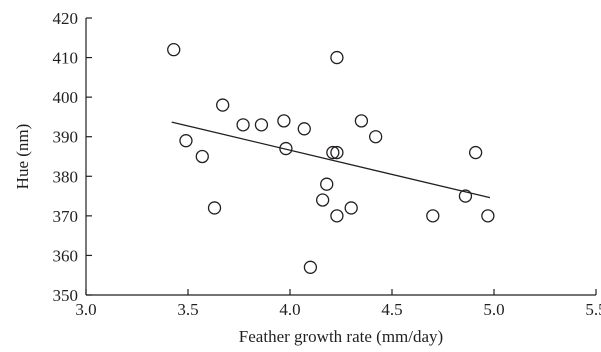 This screenshot has width=601, height=352. What do you see at coordinates (66, 295) in the screenshot?
I see `y-tick-label: 350` at bounding box center [66, 295].